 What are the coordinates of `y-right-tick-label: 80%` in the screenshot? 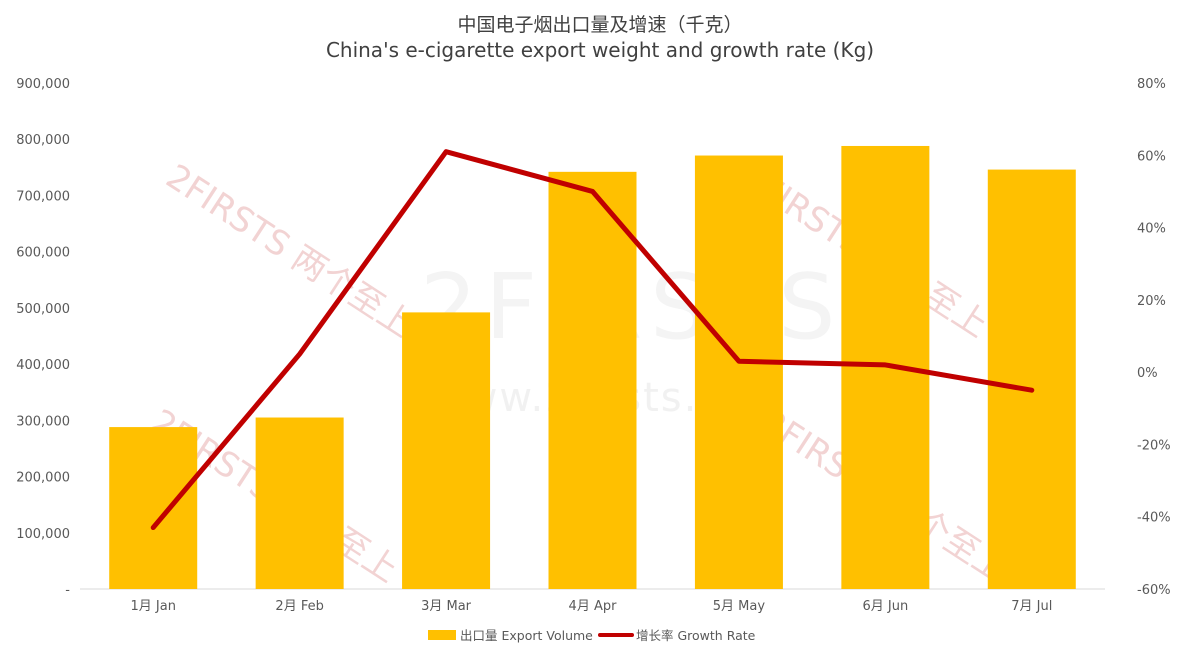 It's located at (1151, 84).